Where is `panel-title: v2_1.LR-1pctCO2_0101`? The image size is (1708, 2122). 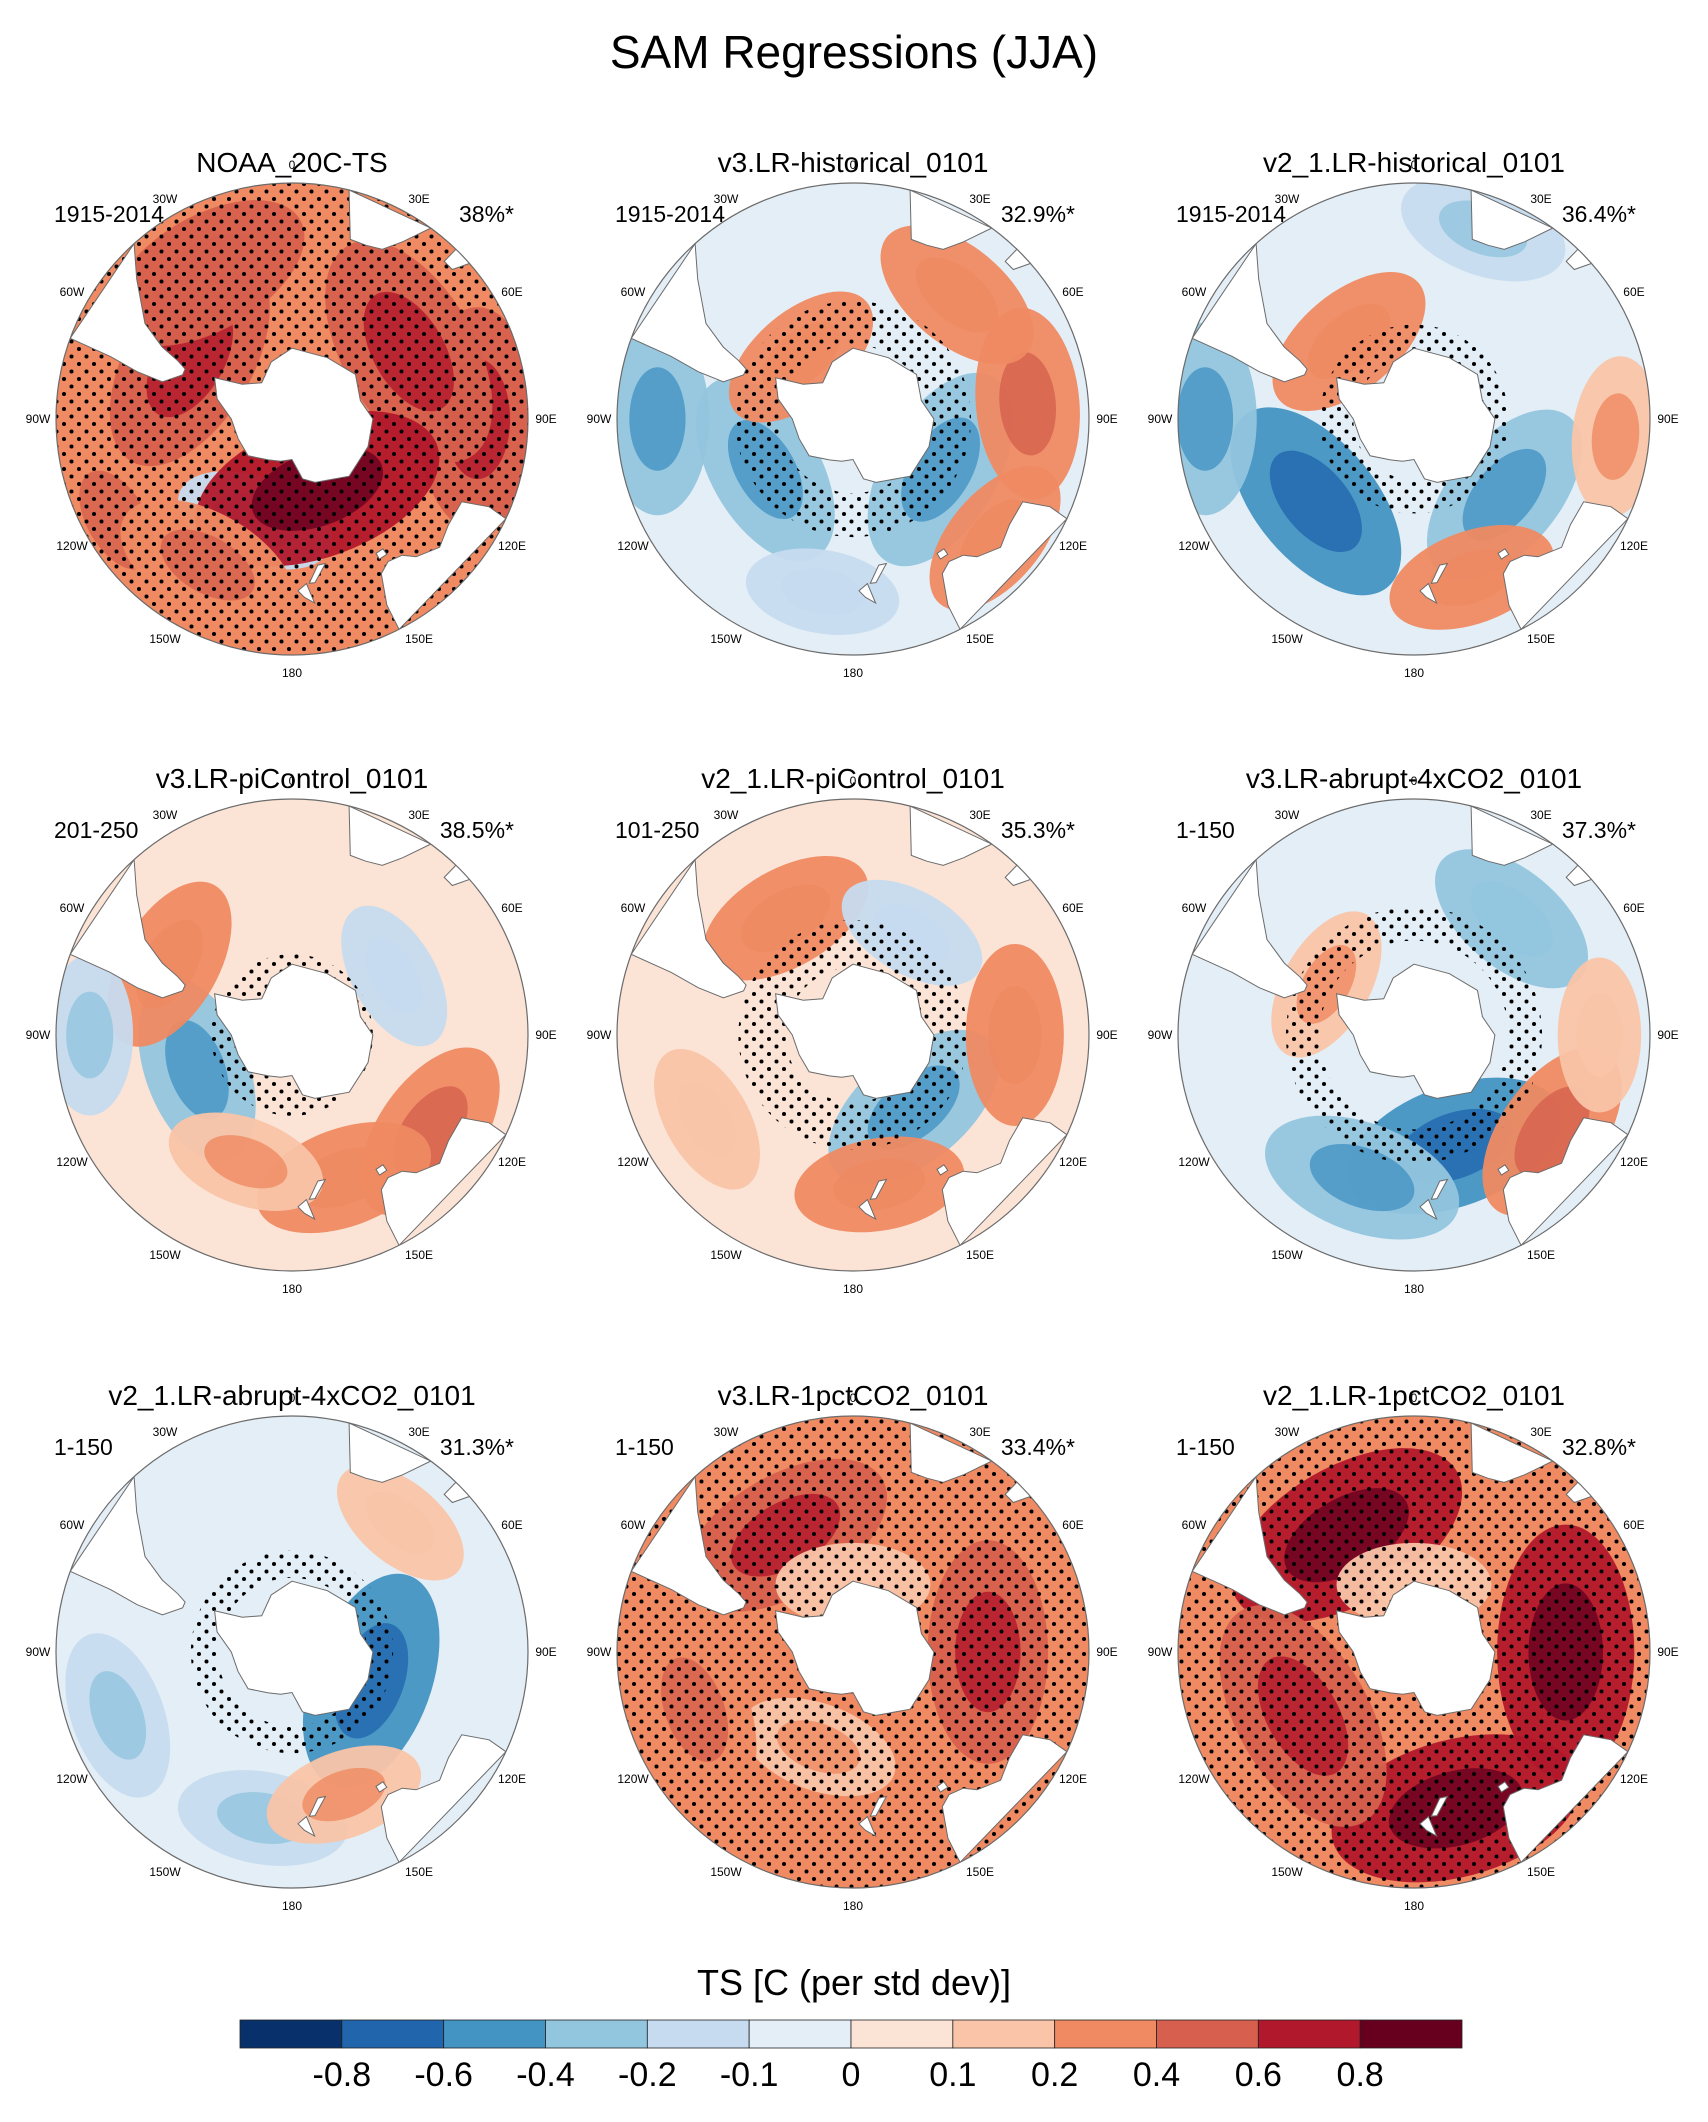
panel-title: v2_1.LR-1pctCO2_0101 is located at coordinates (1414, 1395).